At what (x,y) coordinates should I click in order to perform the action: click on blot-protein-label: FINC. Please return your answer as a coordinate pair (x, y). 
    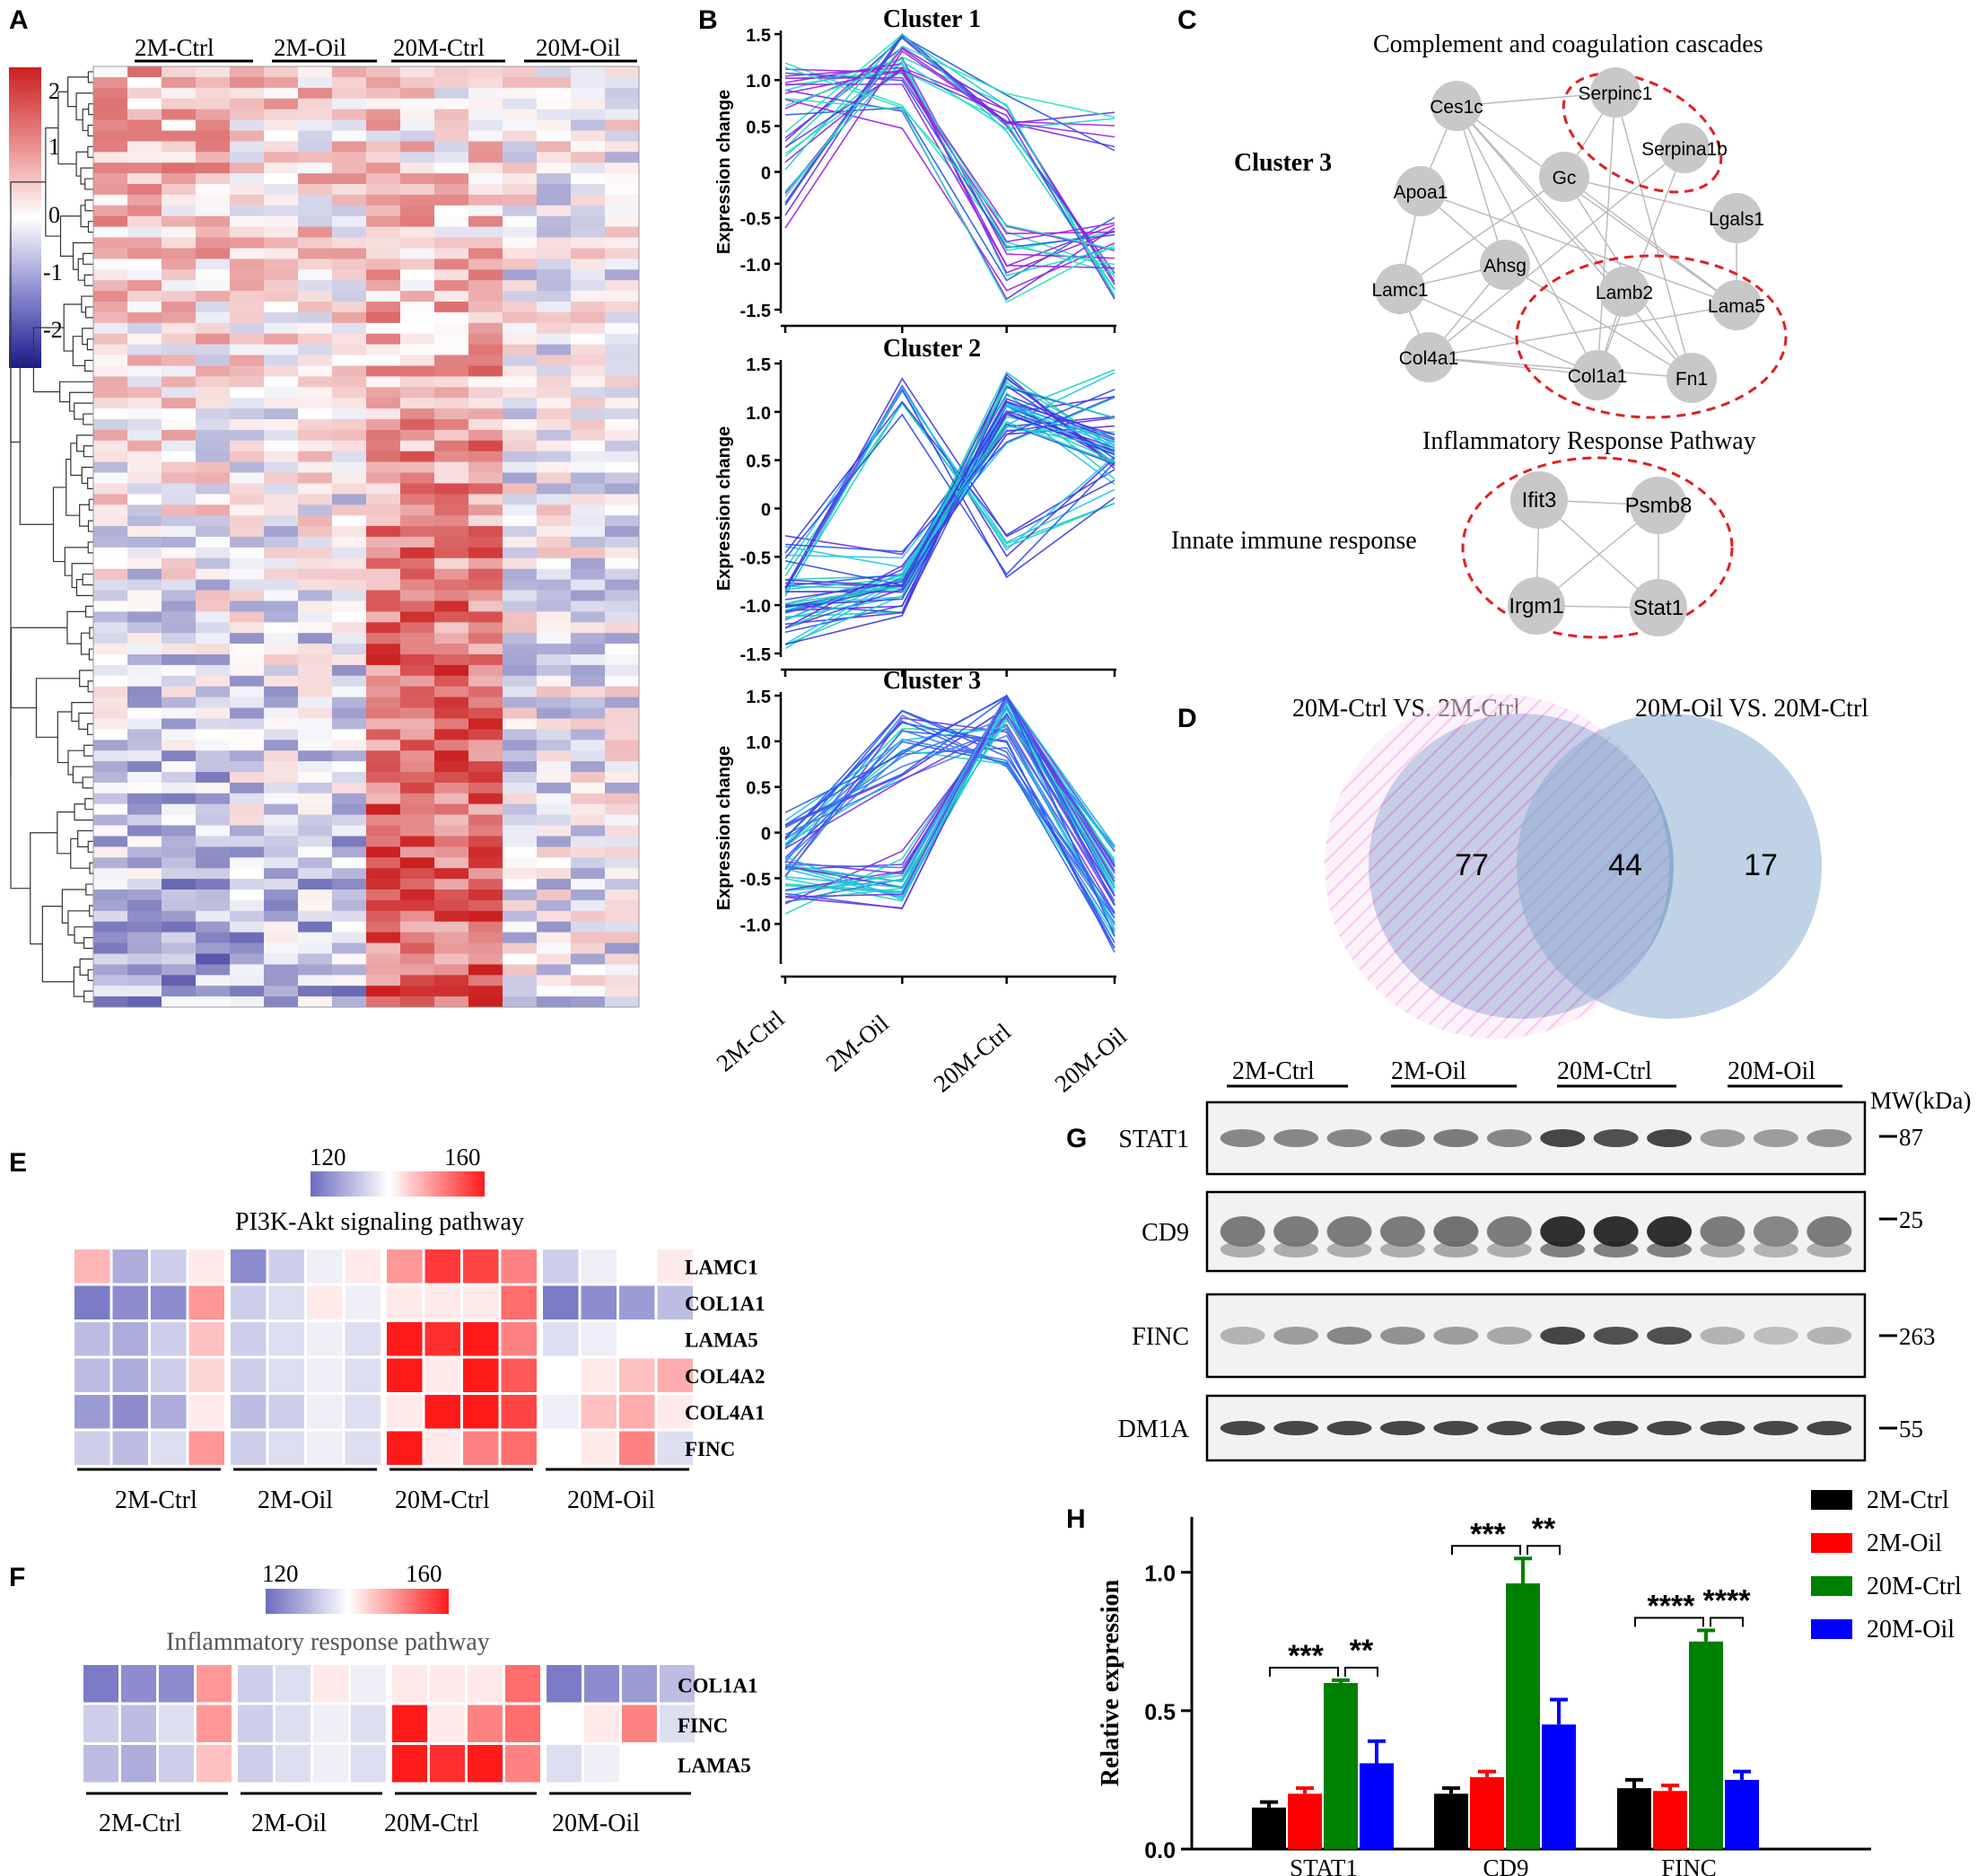
    Looking at the image, I should click on (1160, 1337).